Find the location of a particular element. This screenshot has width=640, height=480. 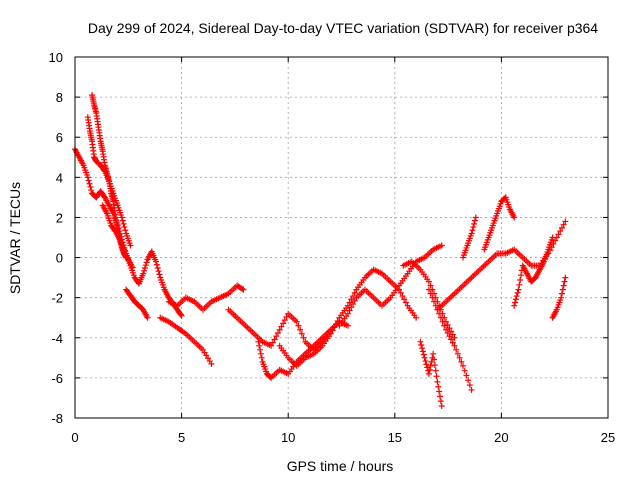

x-tick-label: 15 is located at coordinates (395, 437).